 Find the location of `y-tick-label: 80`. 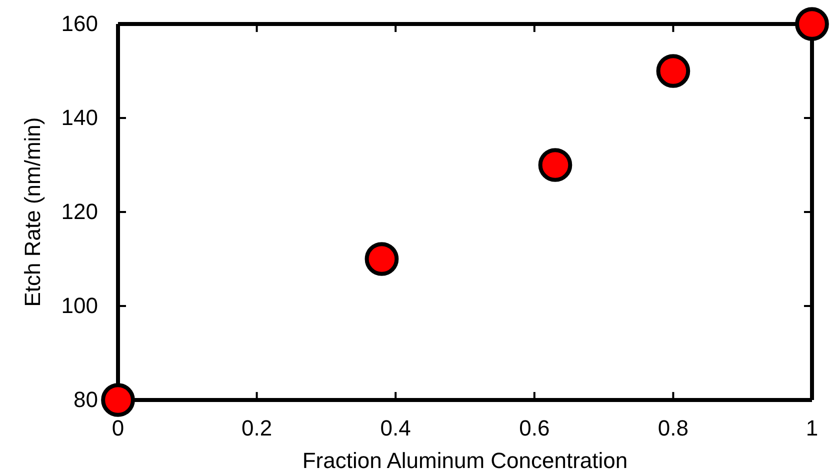

y-tick-label: 80 is located at coordinates (86, 399).